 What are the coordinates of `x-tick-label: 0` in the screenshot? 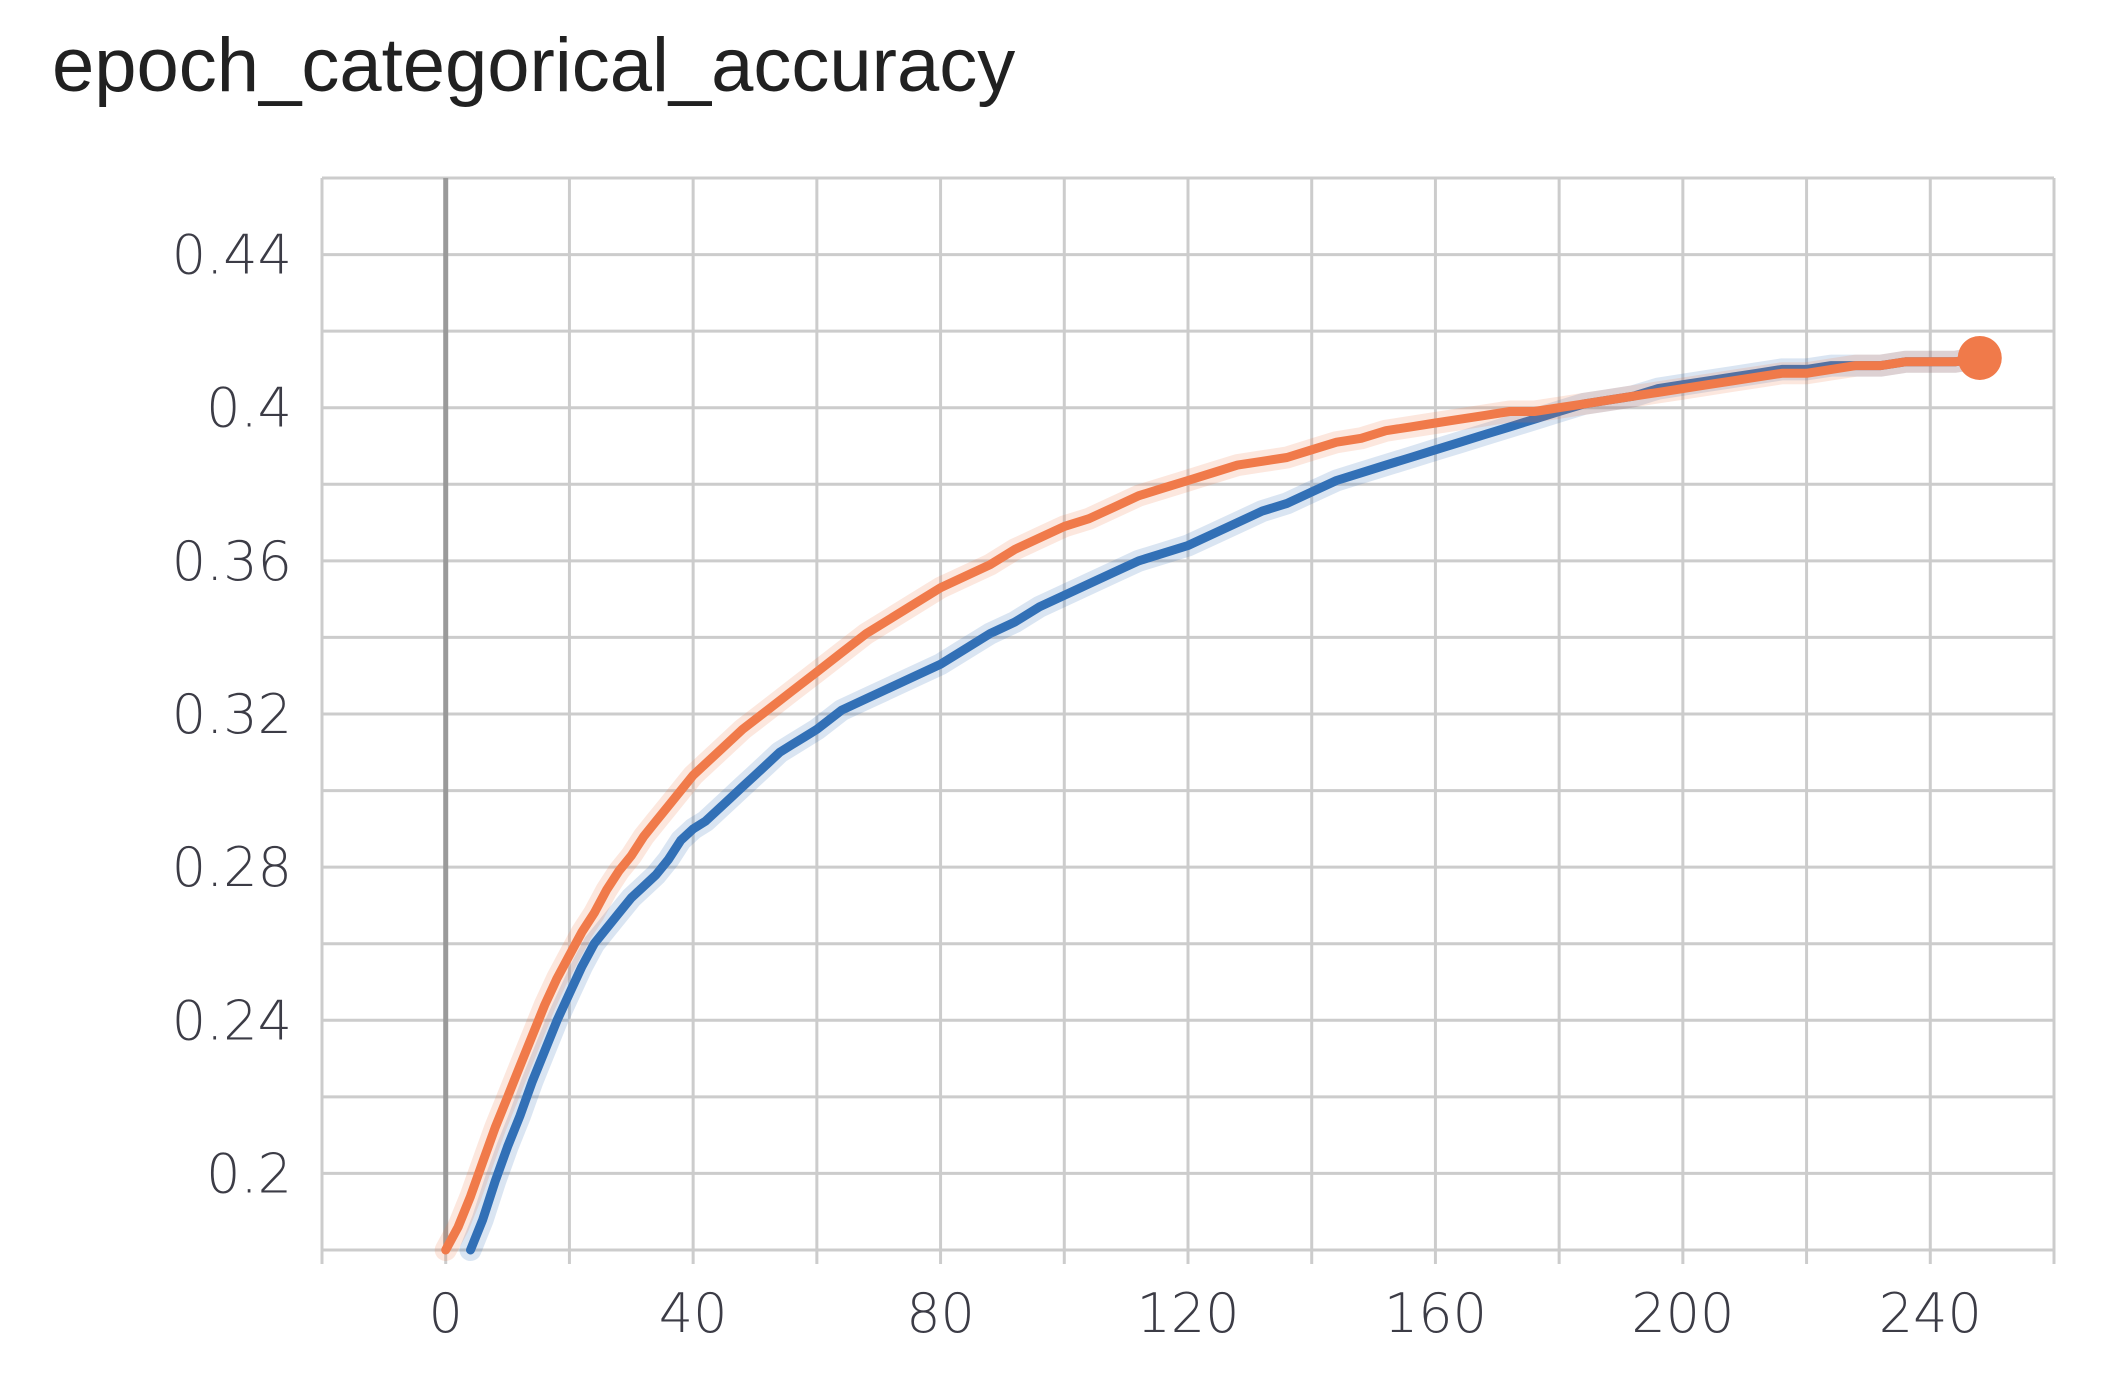 It's located at (446, 1313).